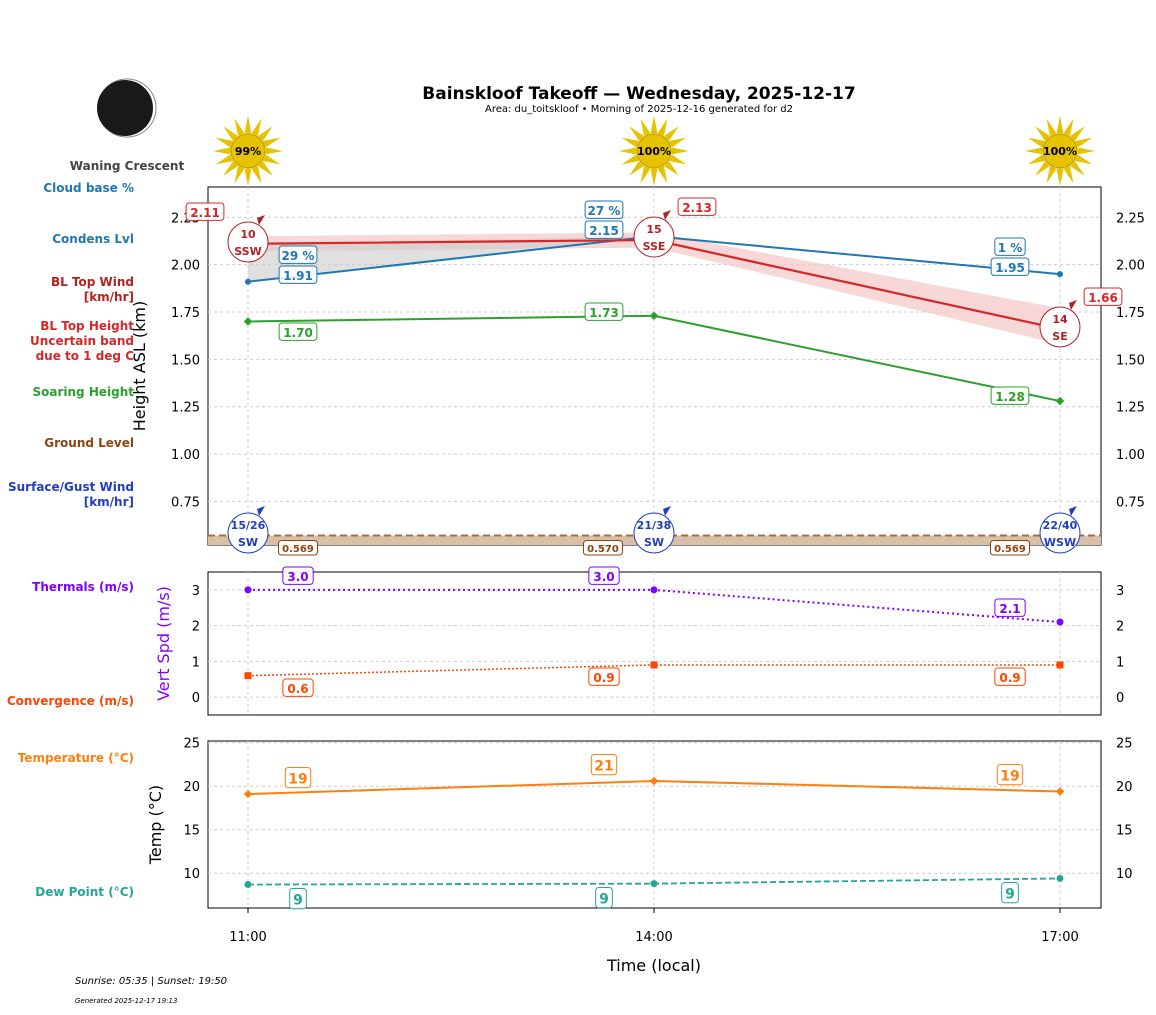  What do you see at coordinates (88, 188) in the screenshot?
I see `side-label-cloud: Cloud base %` at bounding box center [88, 188].